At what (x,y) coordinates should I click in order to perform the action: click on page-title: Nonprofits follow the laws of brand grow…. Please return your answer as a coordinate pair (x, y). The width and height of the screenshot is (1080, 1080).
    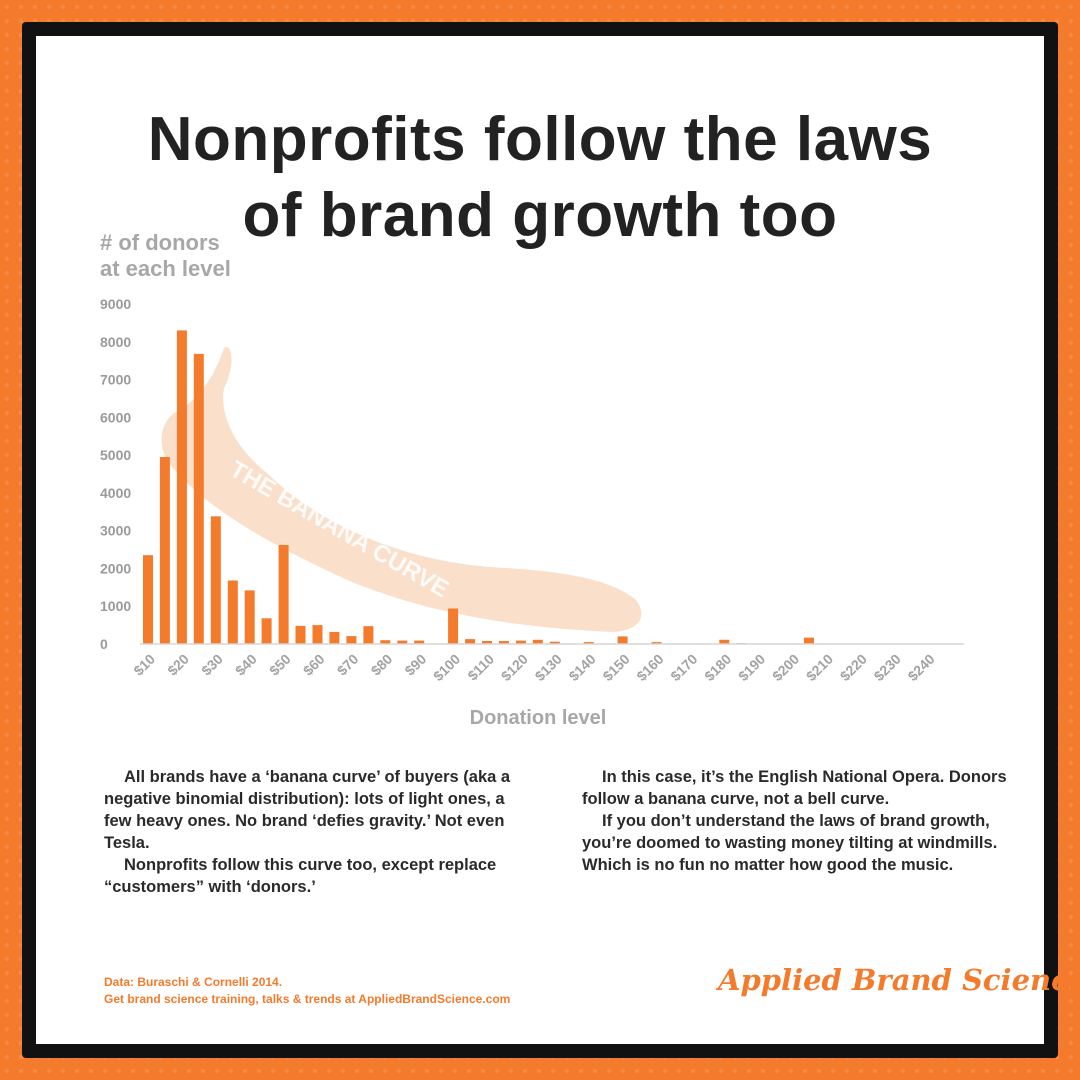
    Looking at the image, I should click on (540, 178).